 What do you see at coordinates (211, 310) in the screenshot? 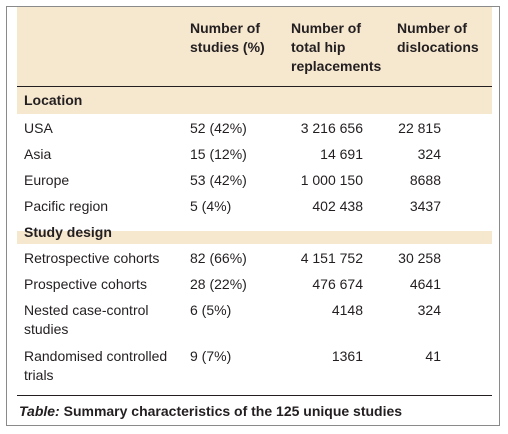
I see `row-studies: 6 (5%)` at bounding box center [211, 310].